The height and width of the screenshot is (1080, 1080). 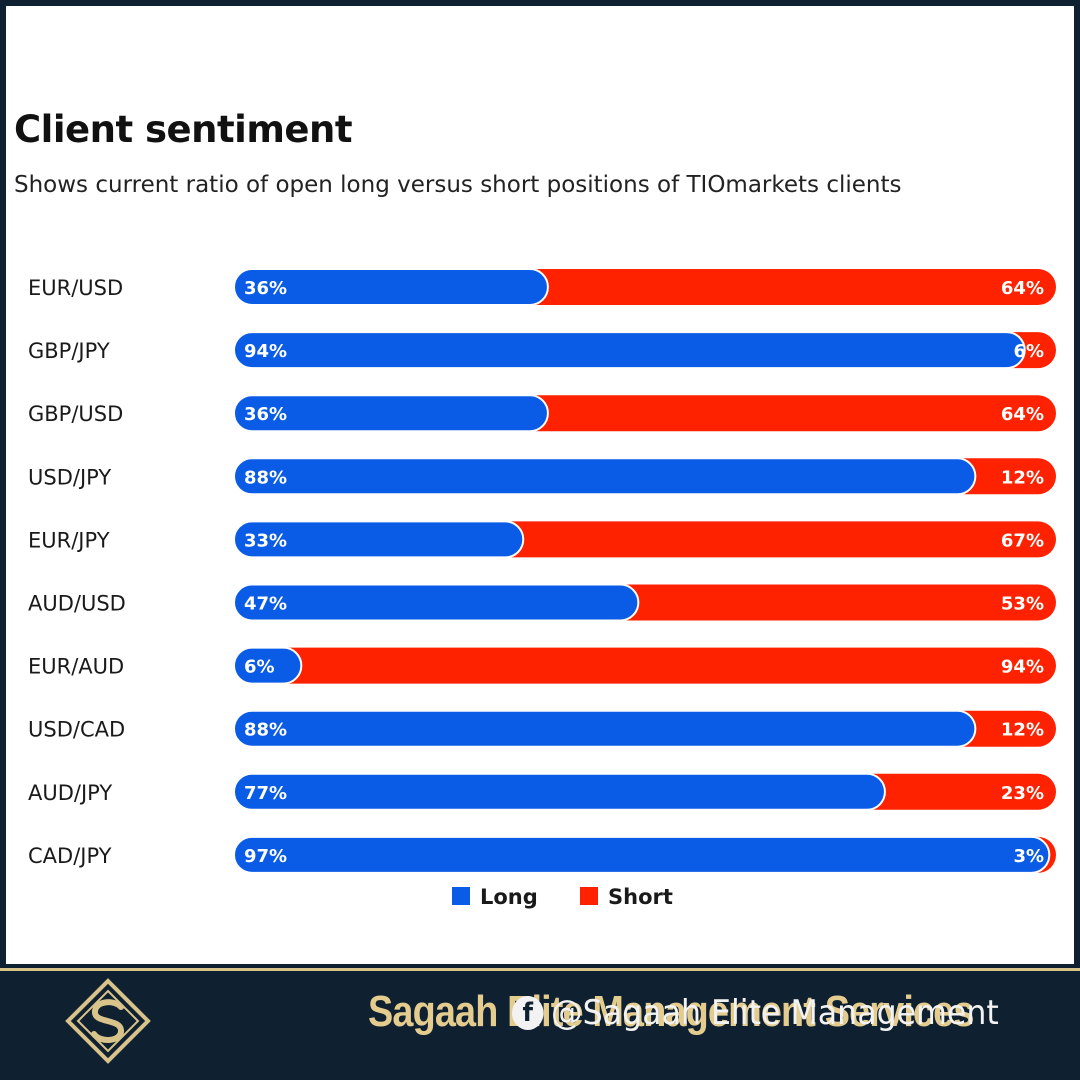 I want to click on social-handle: f @Sagaah Elite Management, so click(x=755, y=1013).